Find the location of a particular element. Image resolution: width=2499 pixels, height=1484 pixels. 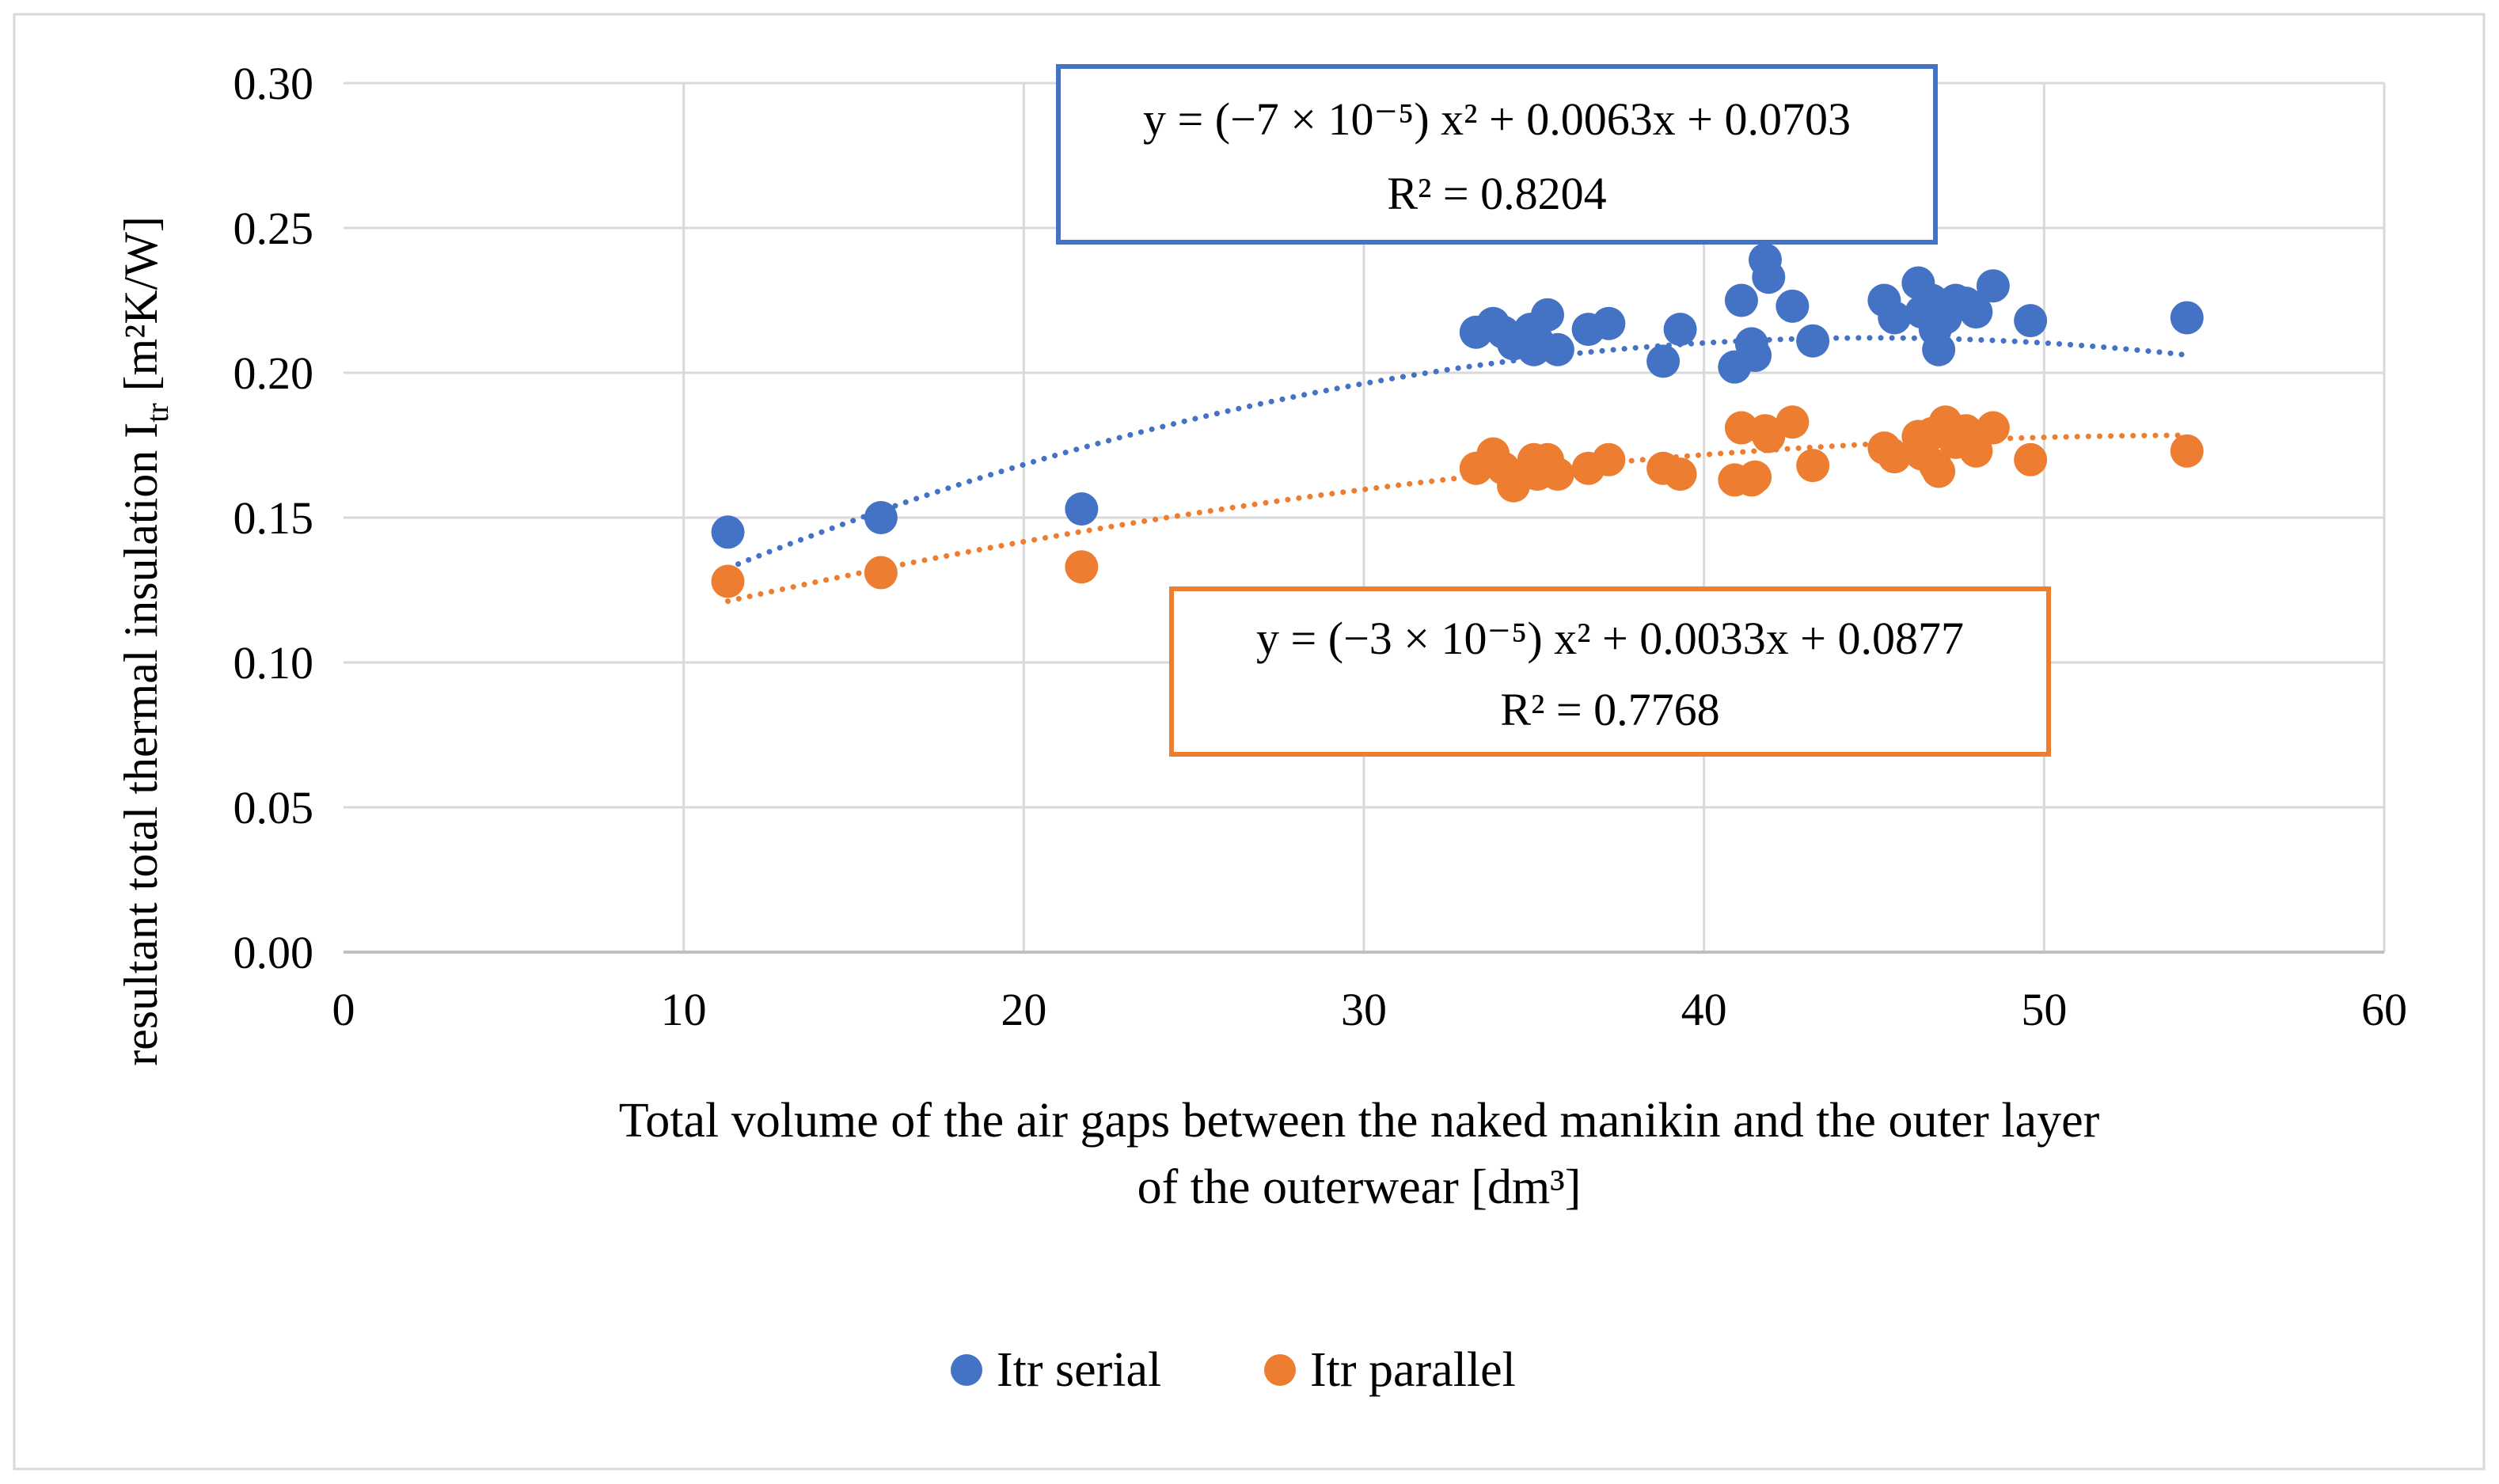

equation-box-serial-border is located at coordinates (1497, 154).